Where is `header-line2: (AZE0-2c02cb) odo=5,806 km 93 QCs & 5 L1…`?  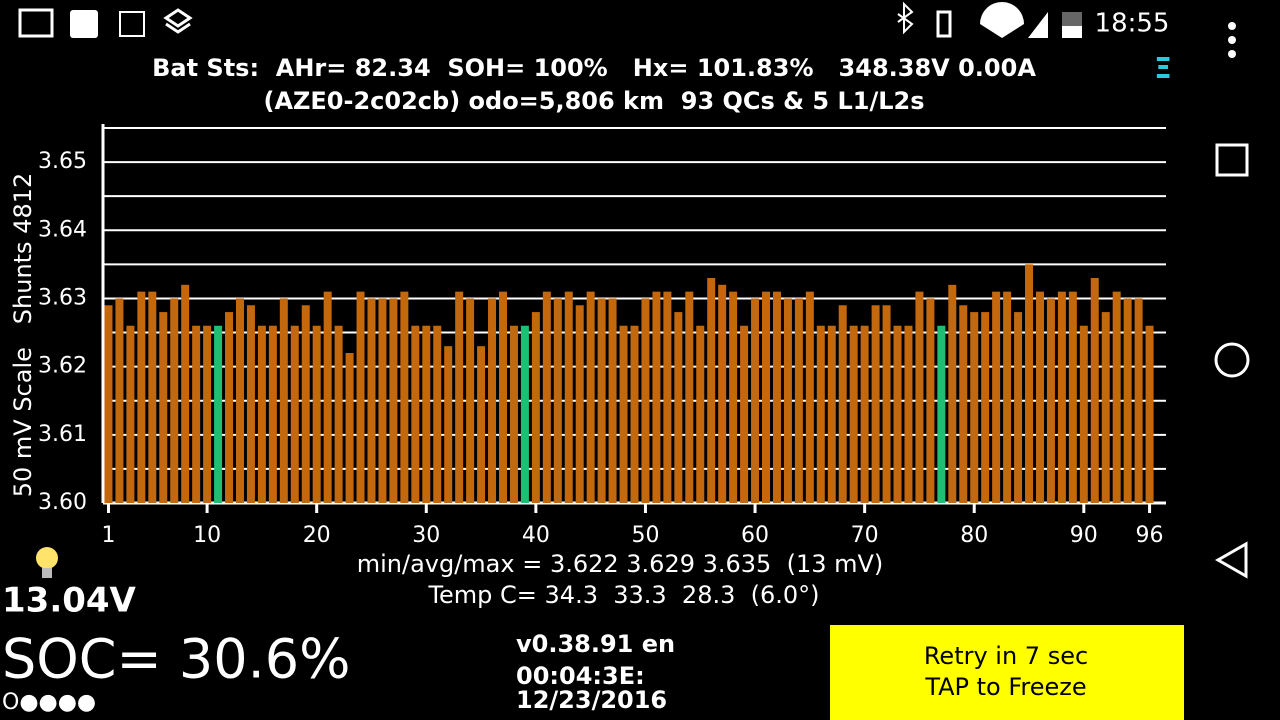
header-line2: (AZE0-2c02cb) odo=5,806 km 93 QCs & 5 L1… is located at coordinates (593, 101).